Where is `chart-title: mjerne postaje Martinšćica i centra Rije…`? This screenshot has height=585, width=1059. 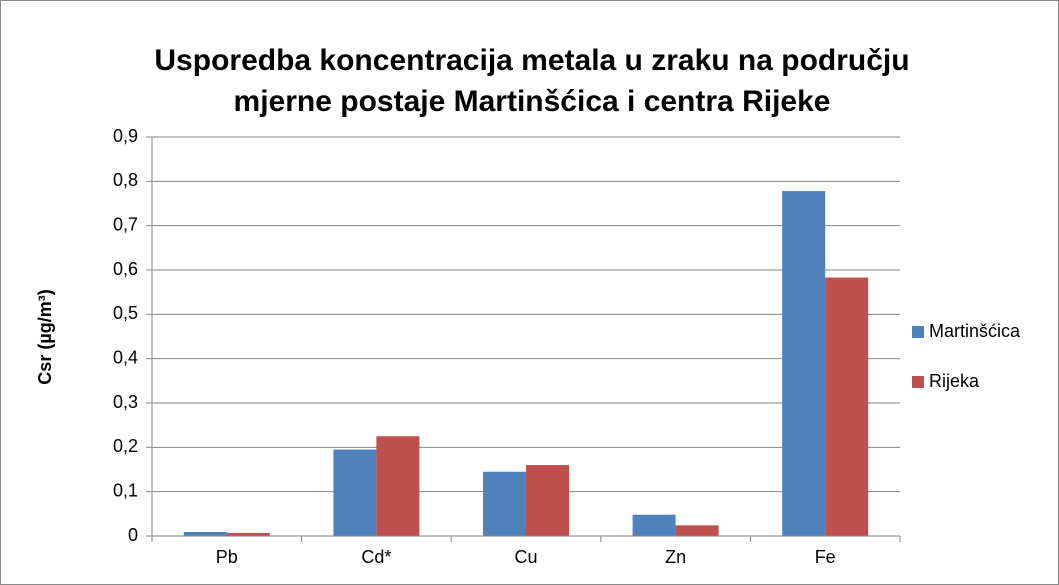 chart-title: mjerne postaje Martinšćica i centra Rije… is located at coordinates (532, 101).